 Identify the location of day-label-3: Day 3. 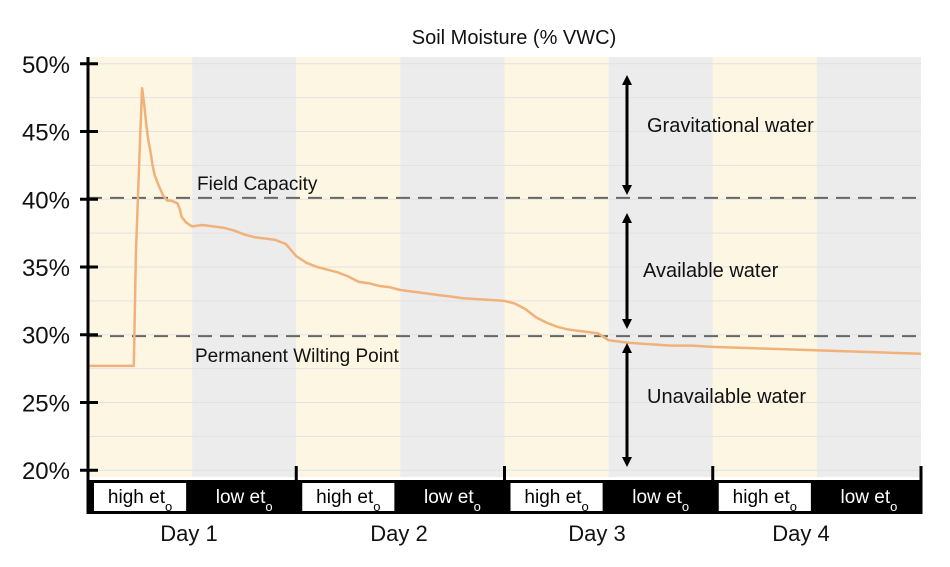
(596, 533).